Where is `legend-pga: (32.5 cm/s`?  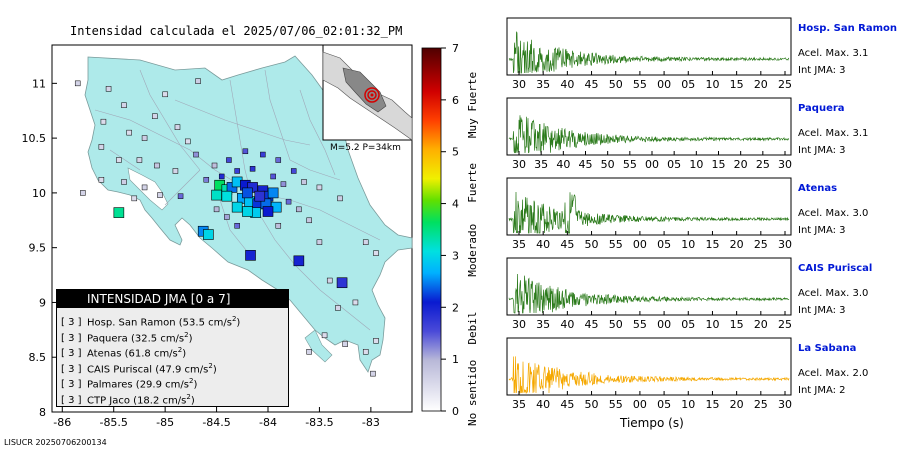
legend-pga: (32.5 cm/s is located at coordinates (157, 338).